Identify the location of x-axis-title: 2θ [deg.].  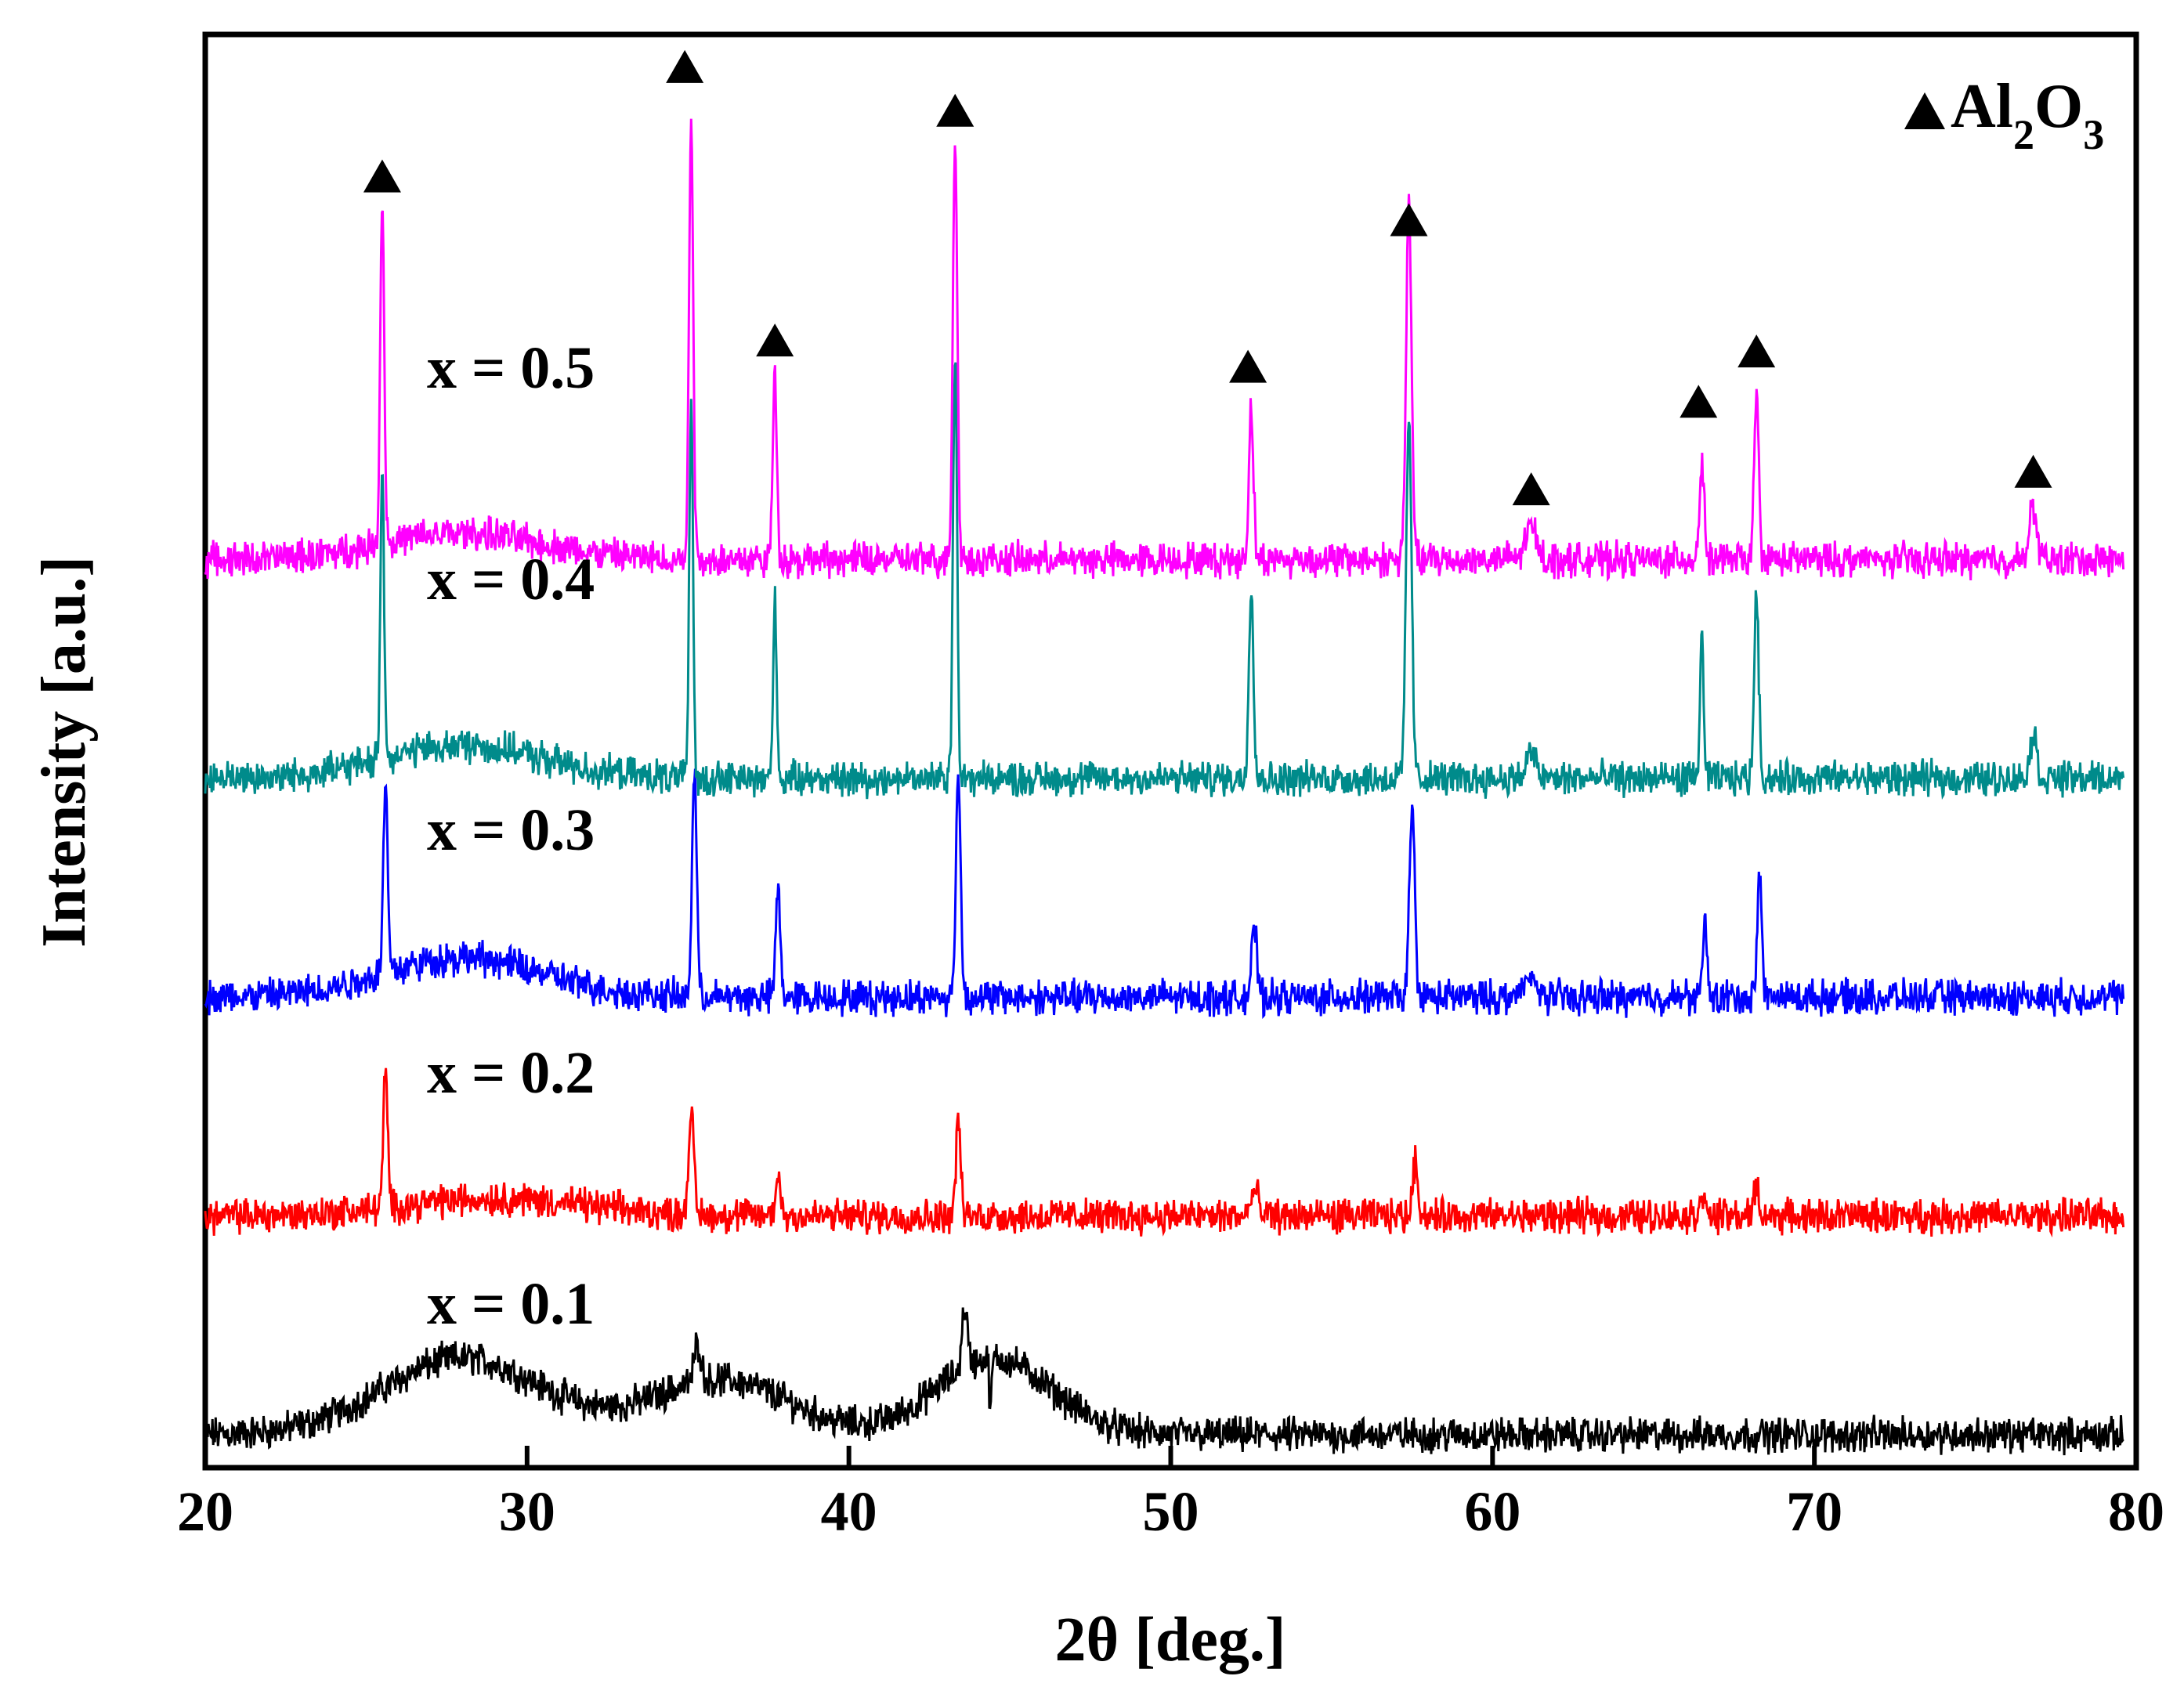
(1169, 1640).